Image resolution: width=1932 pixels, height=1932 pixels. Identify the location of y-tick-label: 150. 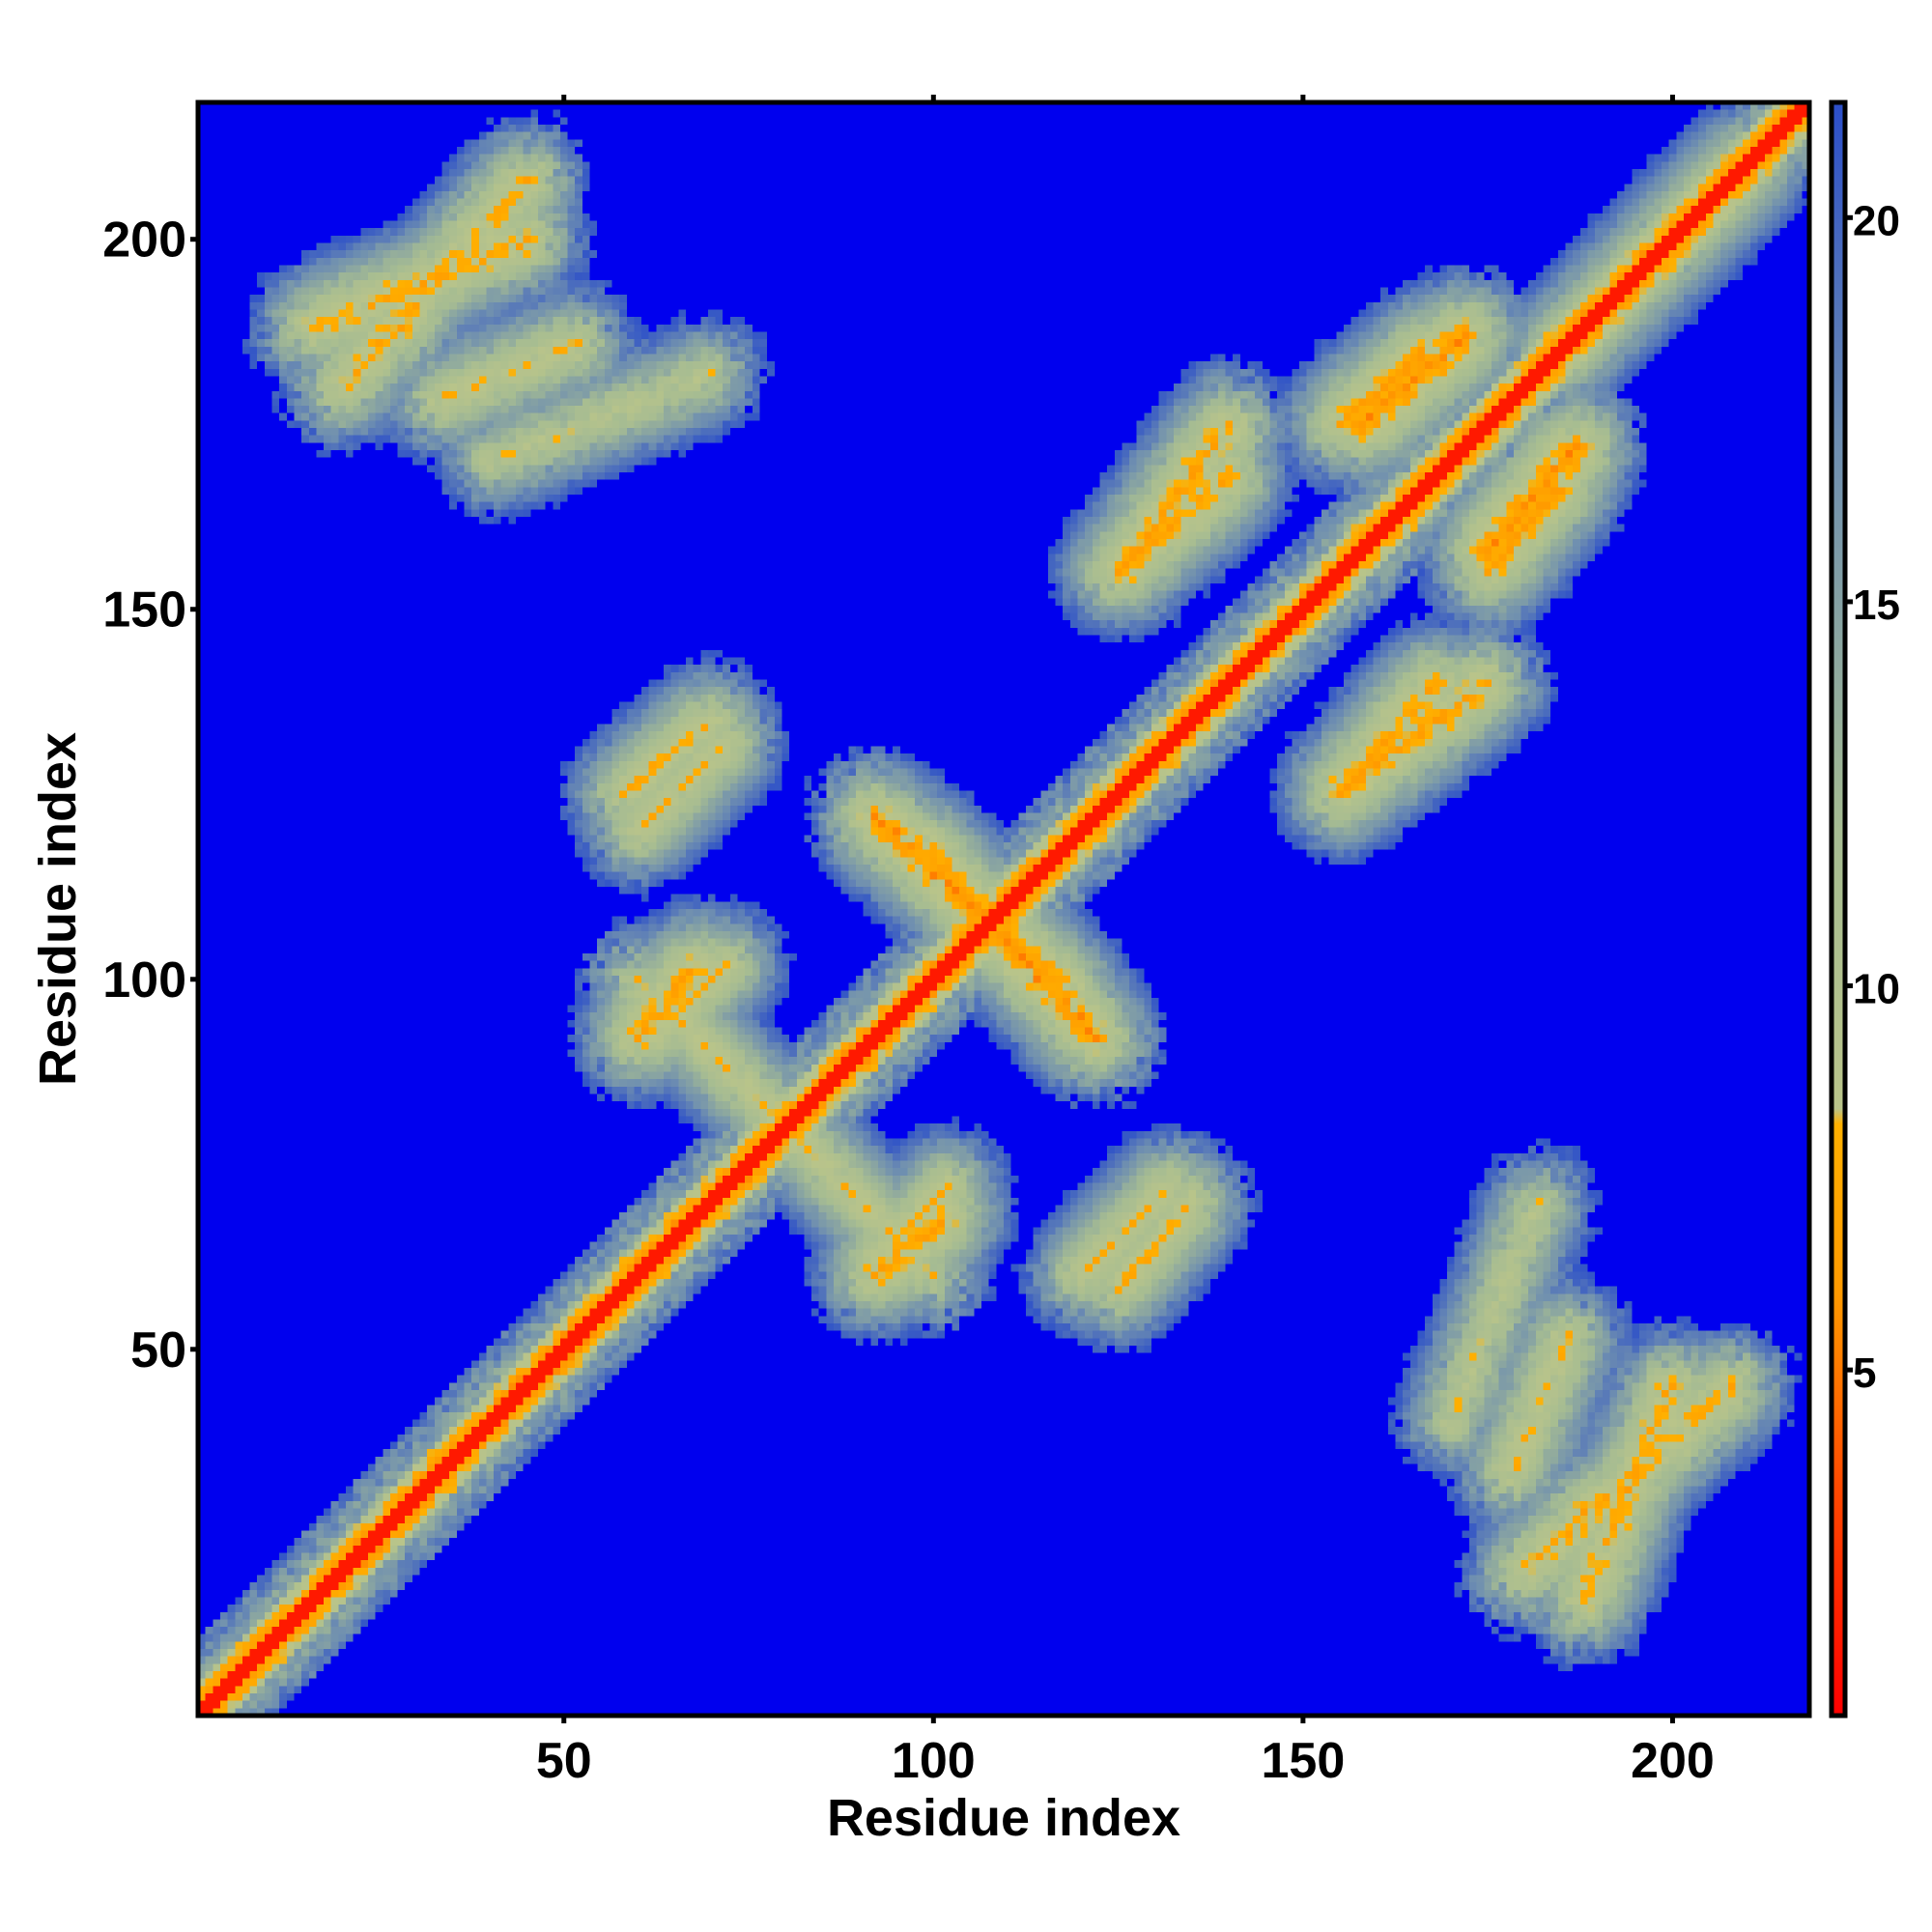
(144, 610).